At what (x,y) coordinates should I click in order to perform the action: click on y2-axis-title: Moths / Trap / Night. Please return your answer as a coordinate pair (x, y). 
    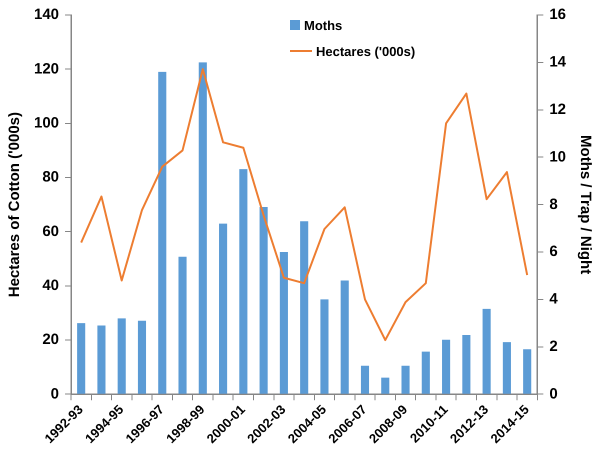
    Looking at the image, I should click on (585, 204).